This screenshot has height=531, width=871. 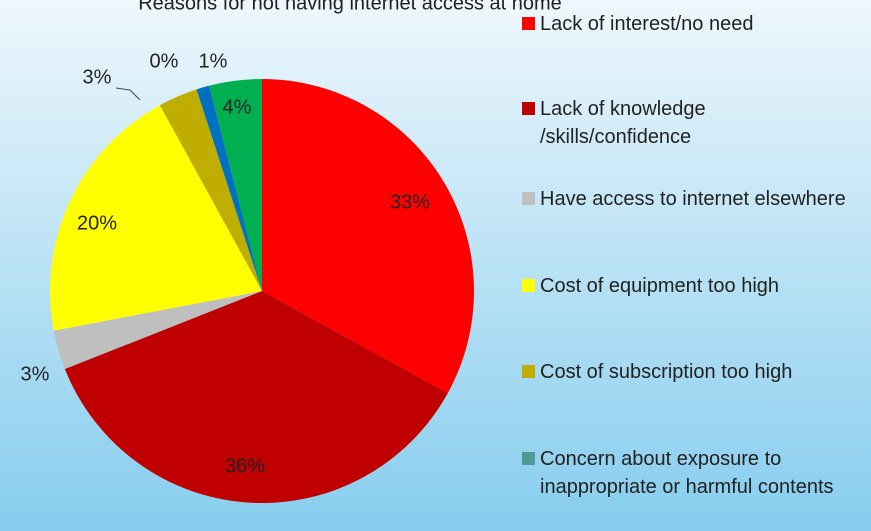 I want to click on data-label: 0%, so click(x=164, y=61).